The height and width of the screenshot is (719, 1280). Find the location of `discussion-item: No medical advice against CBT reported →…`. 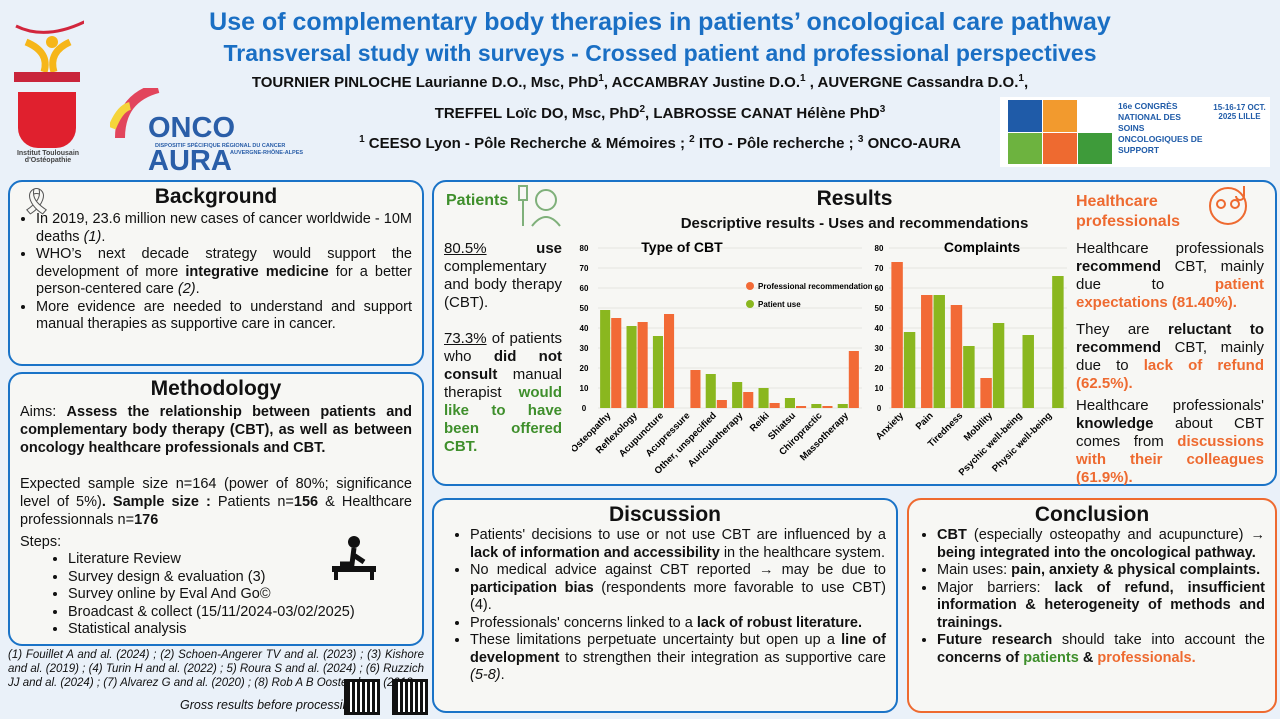

discussion-item: No medical advice against CBT reported →… is located at coordinates (678, 588).